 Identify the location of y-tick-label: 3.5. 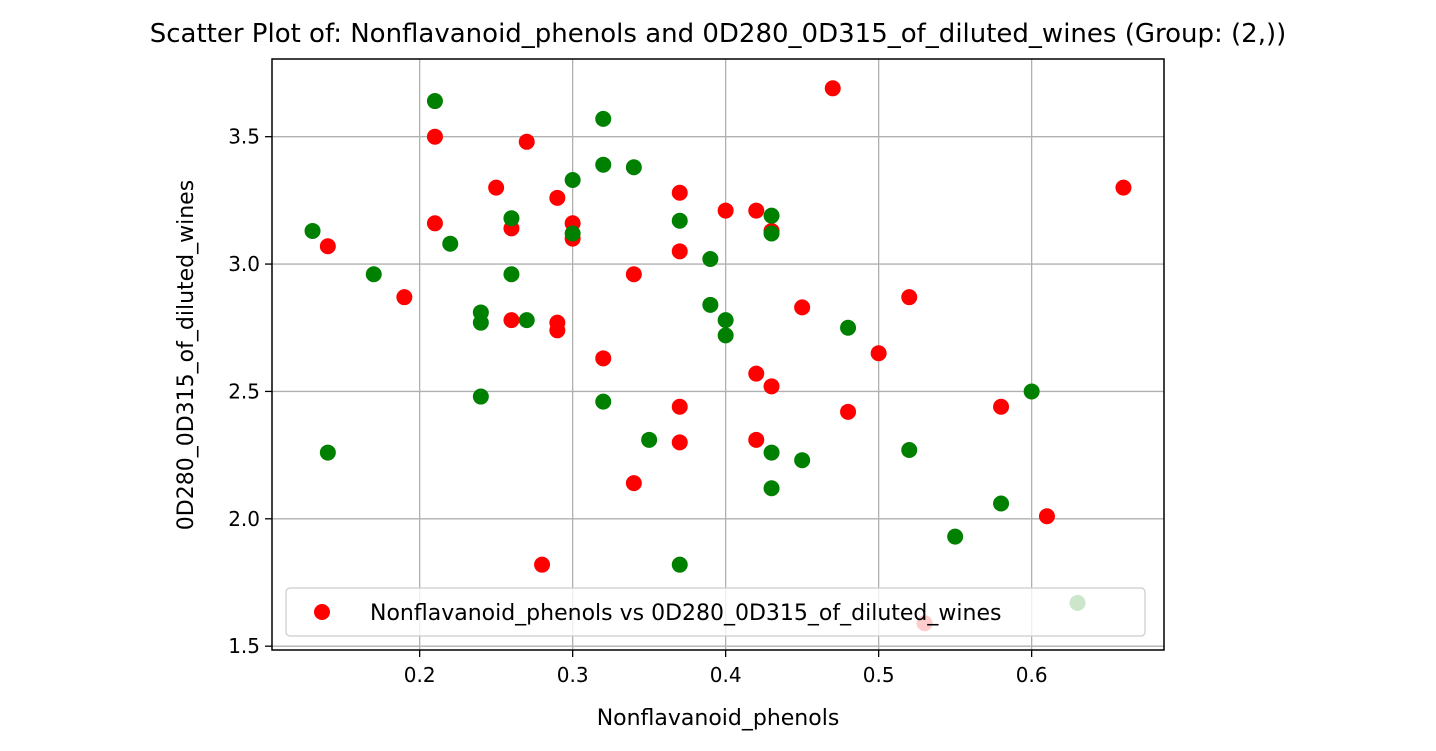
(244, 137).